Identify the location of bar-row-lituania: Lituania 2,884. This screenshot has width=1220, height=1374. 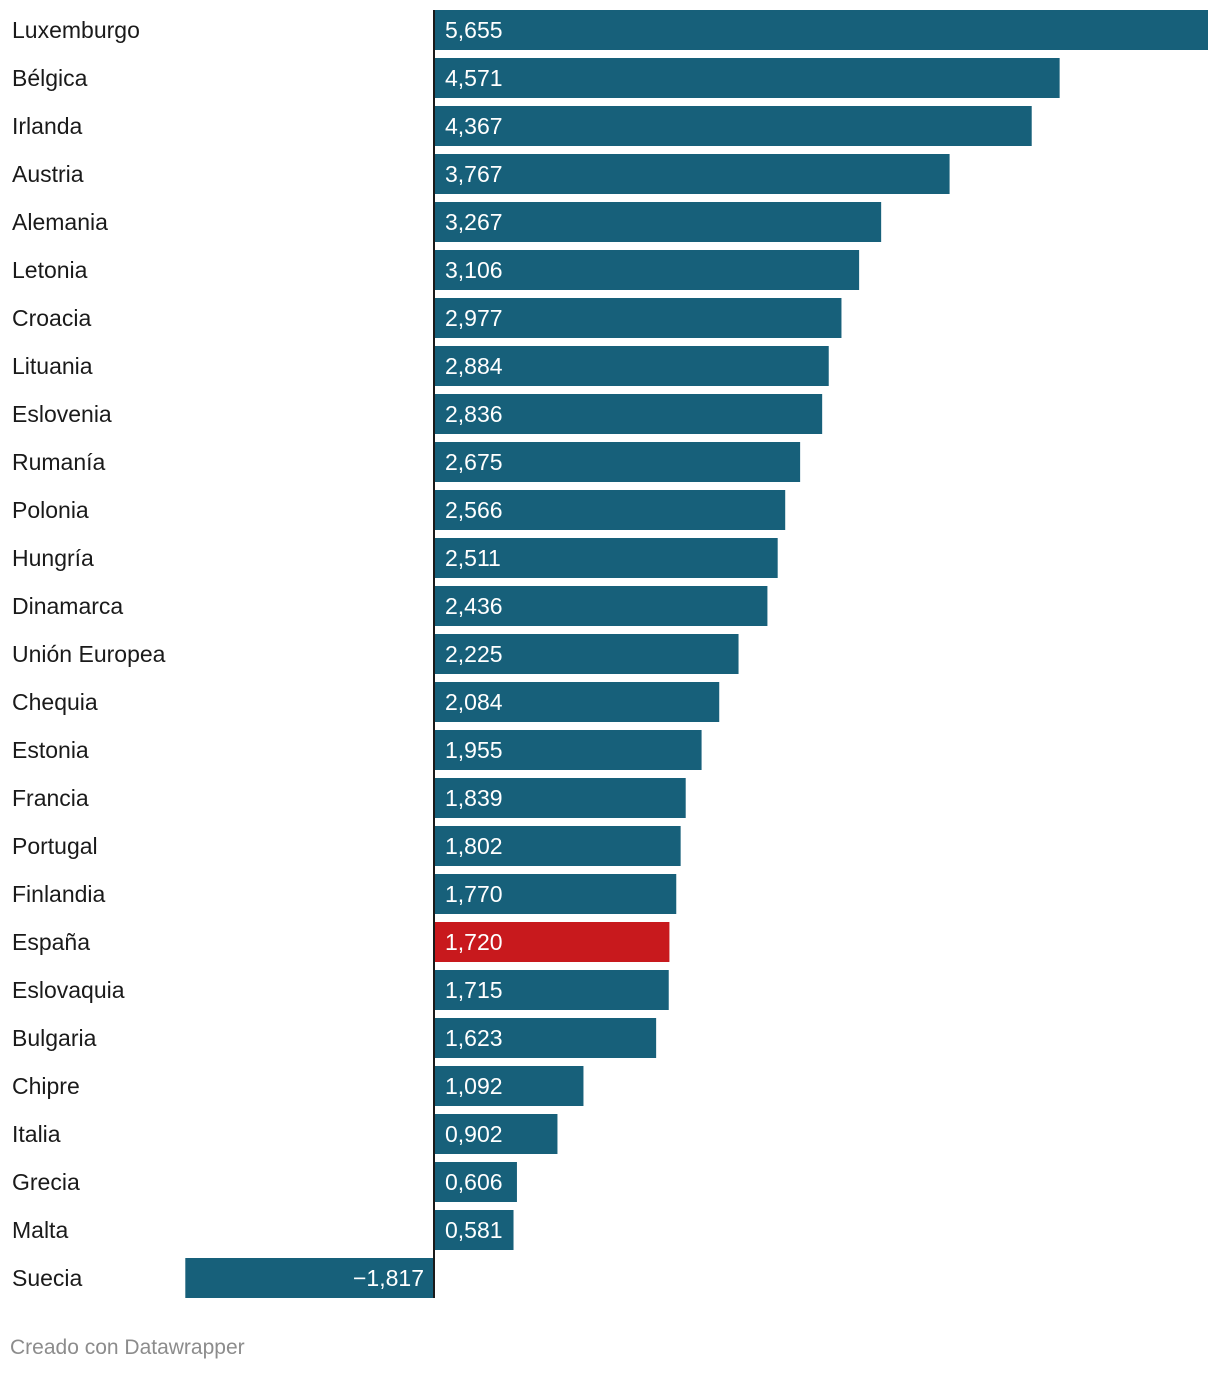
(420, 366).